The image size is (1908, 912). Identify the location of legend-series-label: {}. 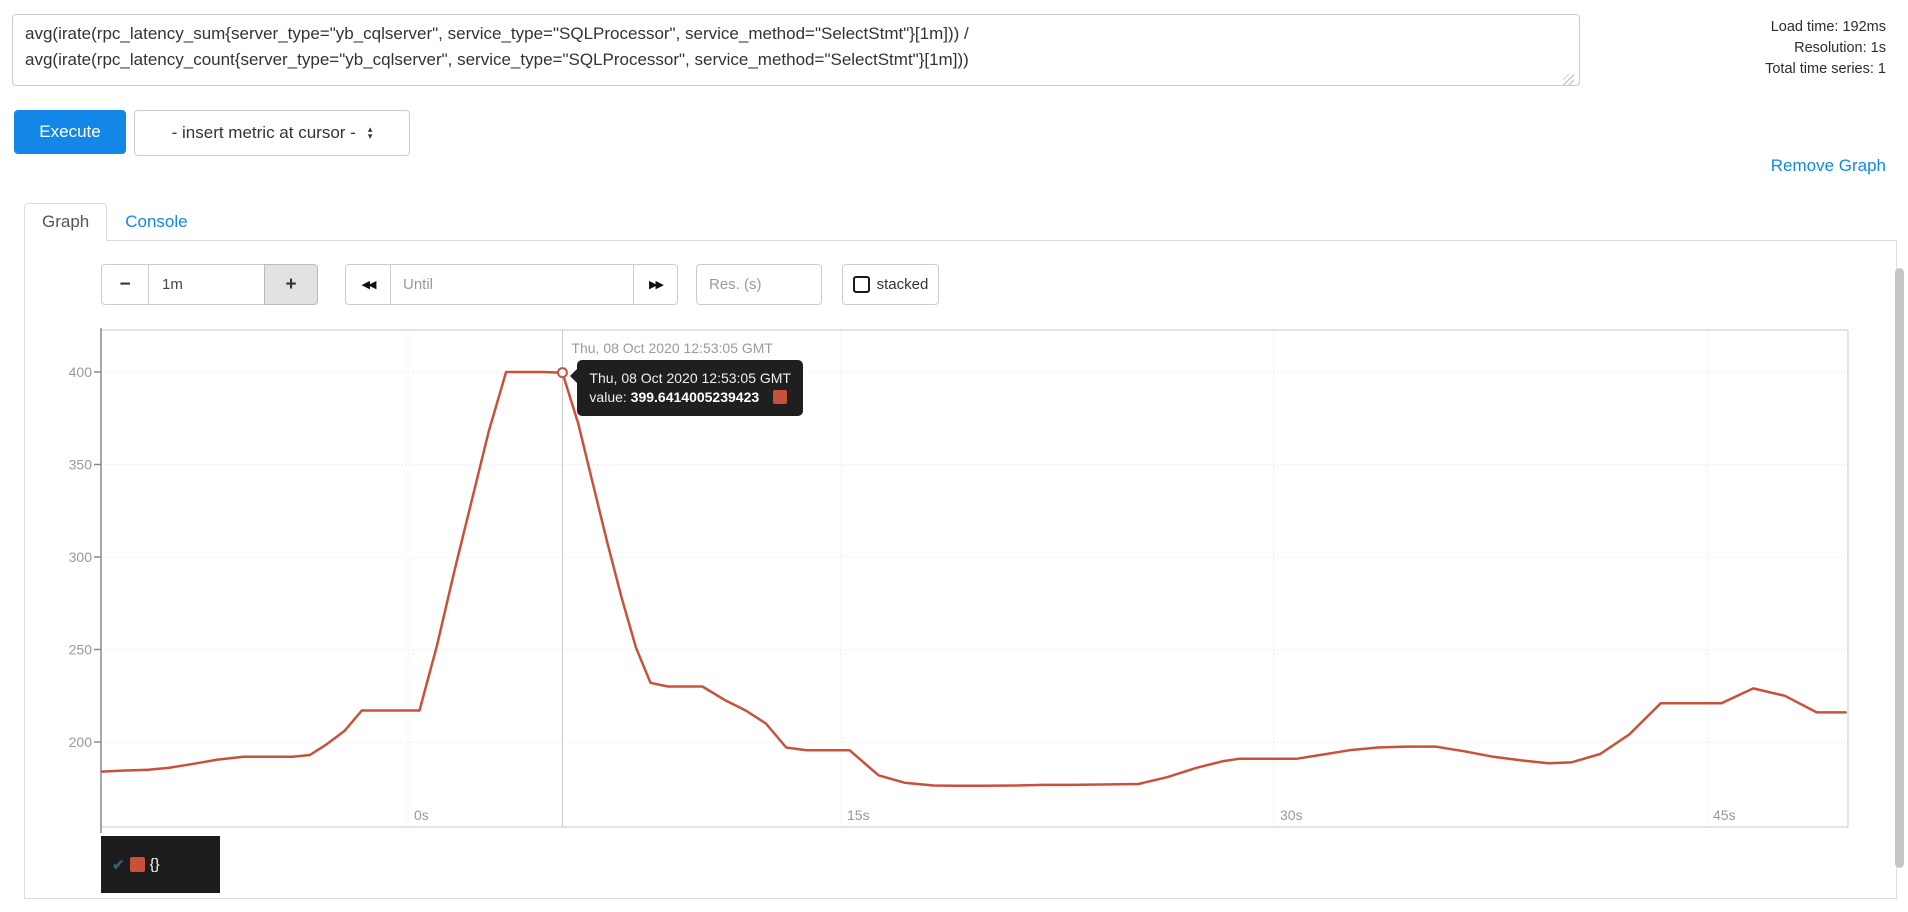
(154, 864).